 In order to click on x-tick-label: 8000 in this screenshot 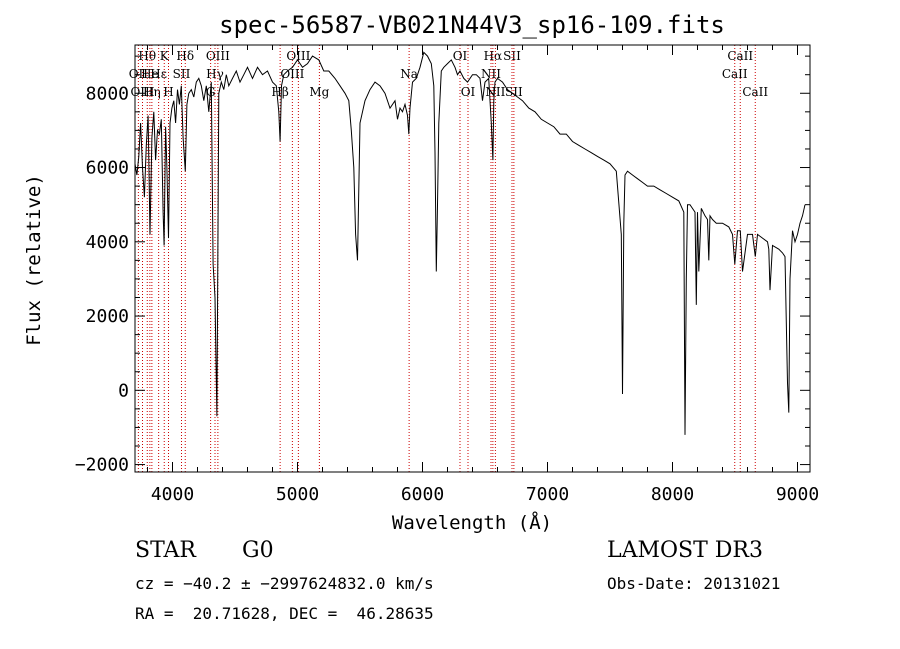, I will do `click(672, 494)`.